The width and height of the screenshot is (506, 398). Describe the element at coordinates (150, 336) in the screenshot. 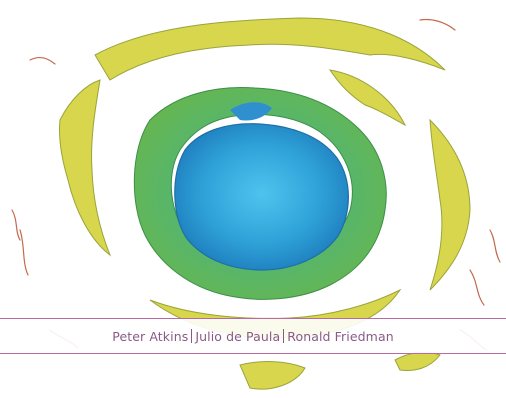

I see `author-name: Peter Atkins` at that location.